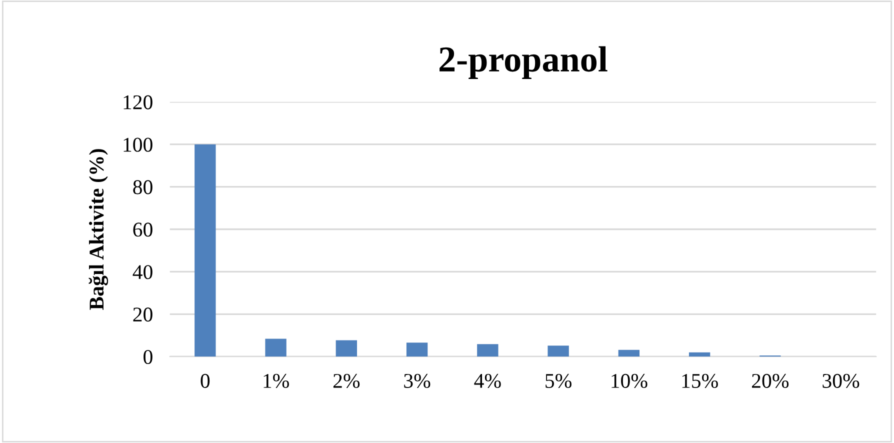 This screenshot has height=443, width=894. I want to click on x-tick-label: 15%, so click(700, 381).